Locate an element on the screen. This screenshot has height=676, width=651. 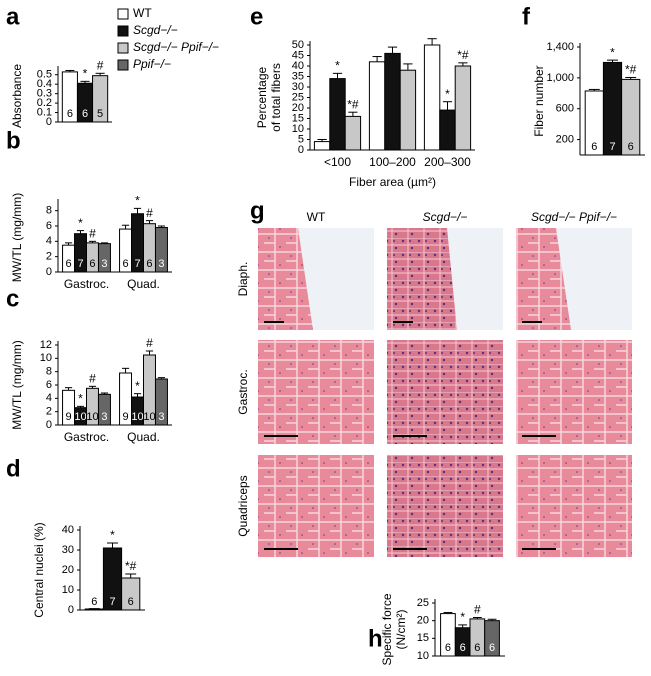
x-axis-label: Fiber area (µm²) is located at coordinates (392, 182).